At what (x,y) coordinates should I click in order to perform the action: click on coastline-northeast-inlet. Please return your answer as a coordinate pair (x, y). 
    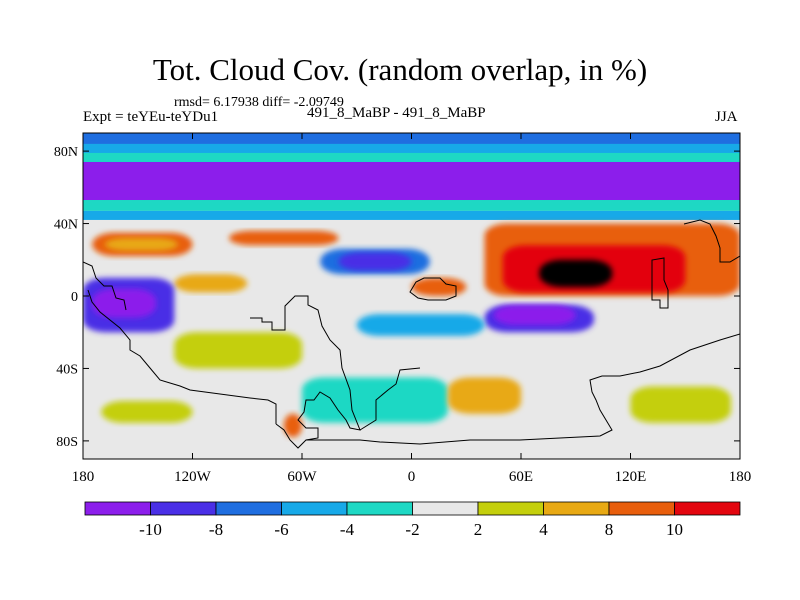
    Looking at the image, I should click on (711, 241).